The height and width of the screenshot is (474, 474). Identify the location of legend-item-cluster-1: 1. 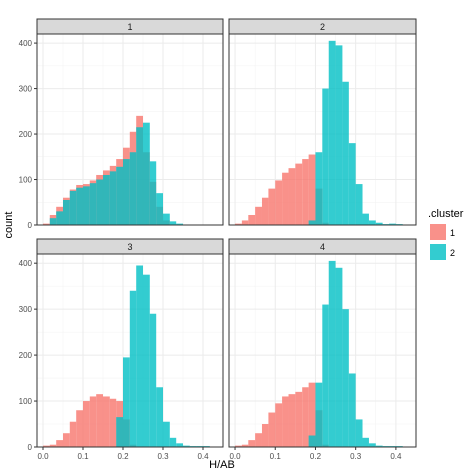
(442, 232).